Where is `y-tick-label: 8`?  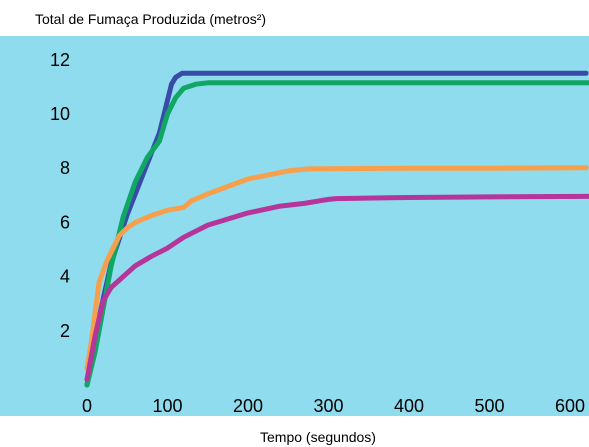
y-tick-label: 8 is located at coordinates (65, 168).